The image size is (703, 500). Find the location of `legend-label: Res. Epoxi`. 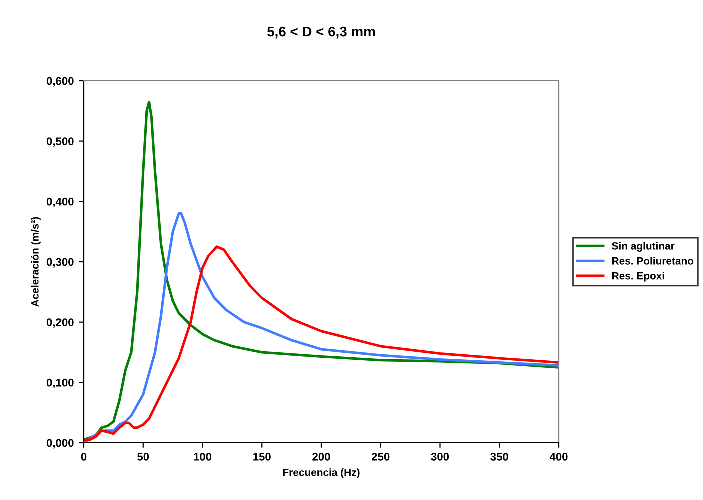

legend-label: Res. Epoxi is located at coordinates (638, 277).